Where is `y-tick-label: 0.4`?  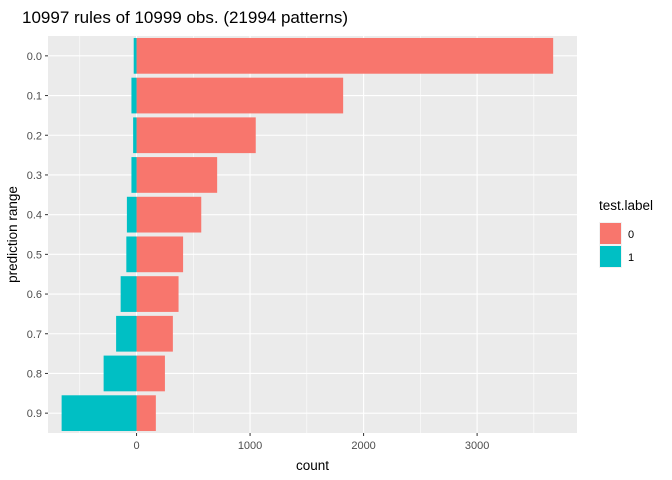
y-tick-label: 0.4 is located at coordinates (34, 216).